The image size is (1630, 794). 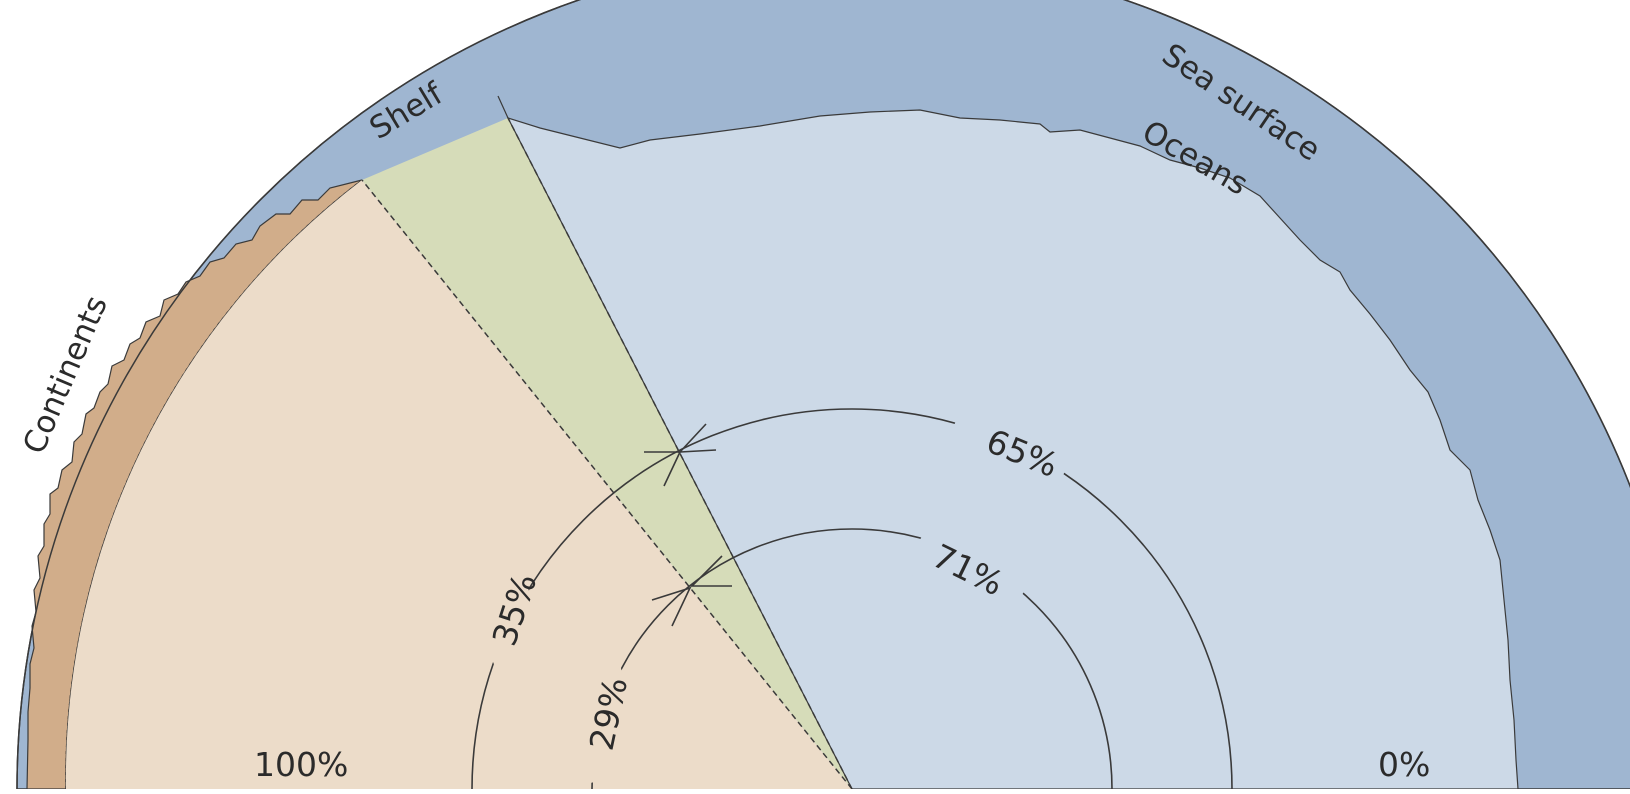 I want to click on inner-ring-arc, so click(x=852, y=659).